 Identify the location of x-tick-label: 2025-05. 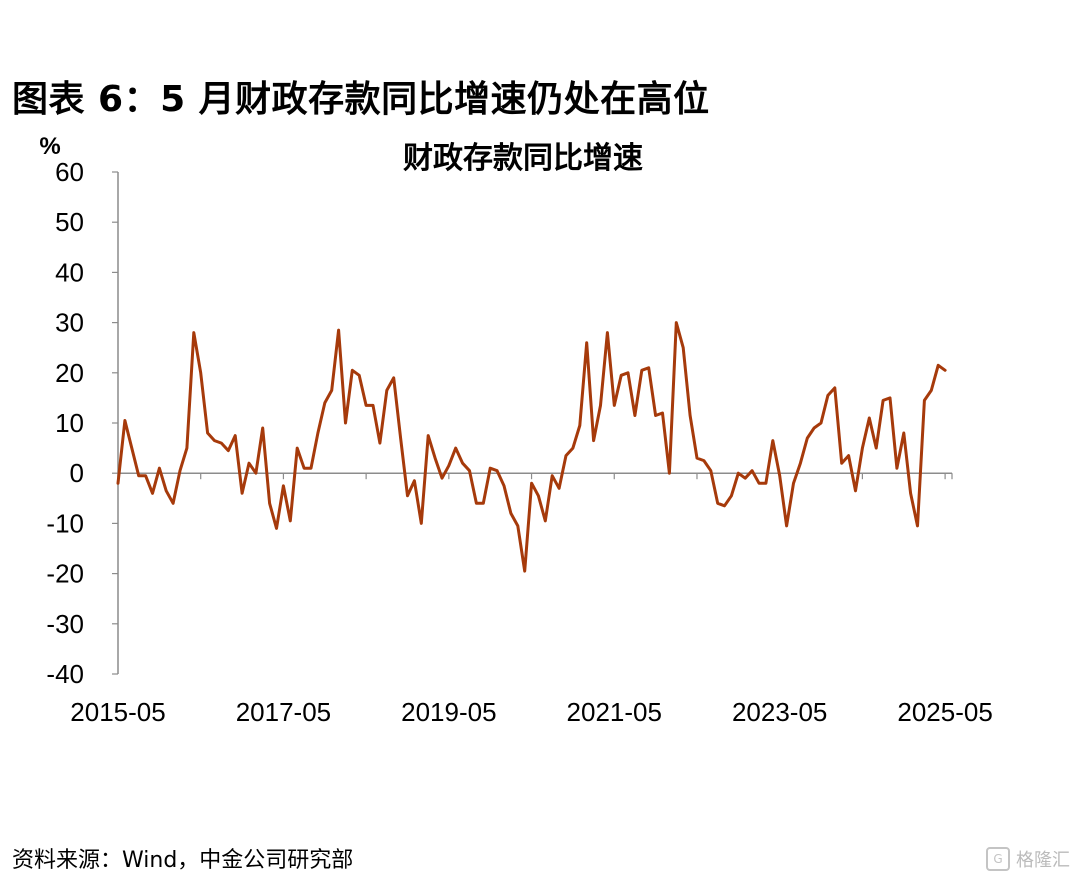
(944, 712).